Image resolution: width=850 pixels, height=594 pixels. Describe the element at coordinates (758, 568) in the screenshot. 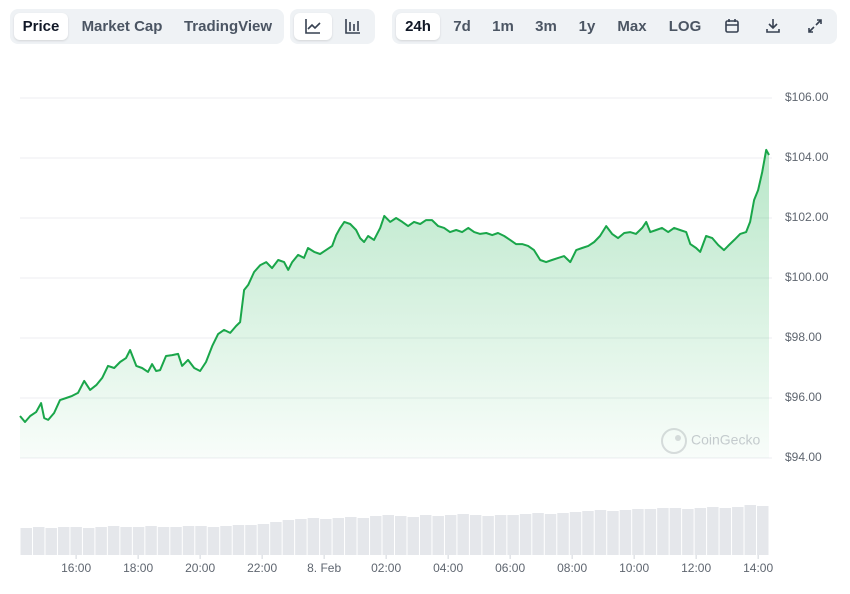

I see `x-tick-label: 14:00` at that location.